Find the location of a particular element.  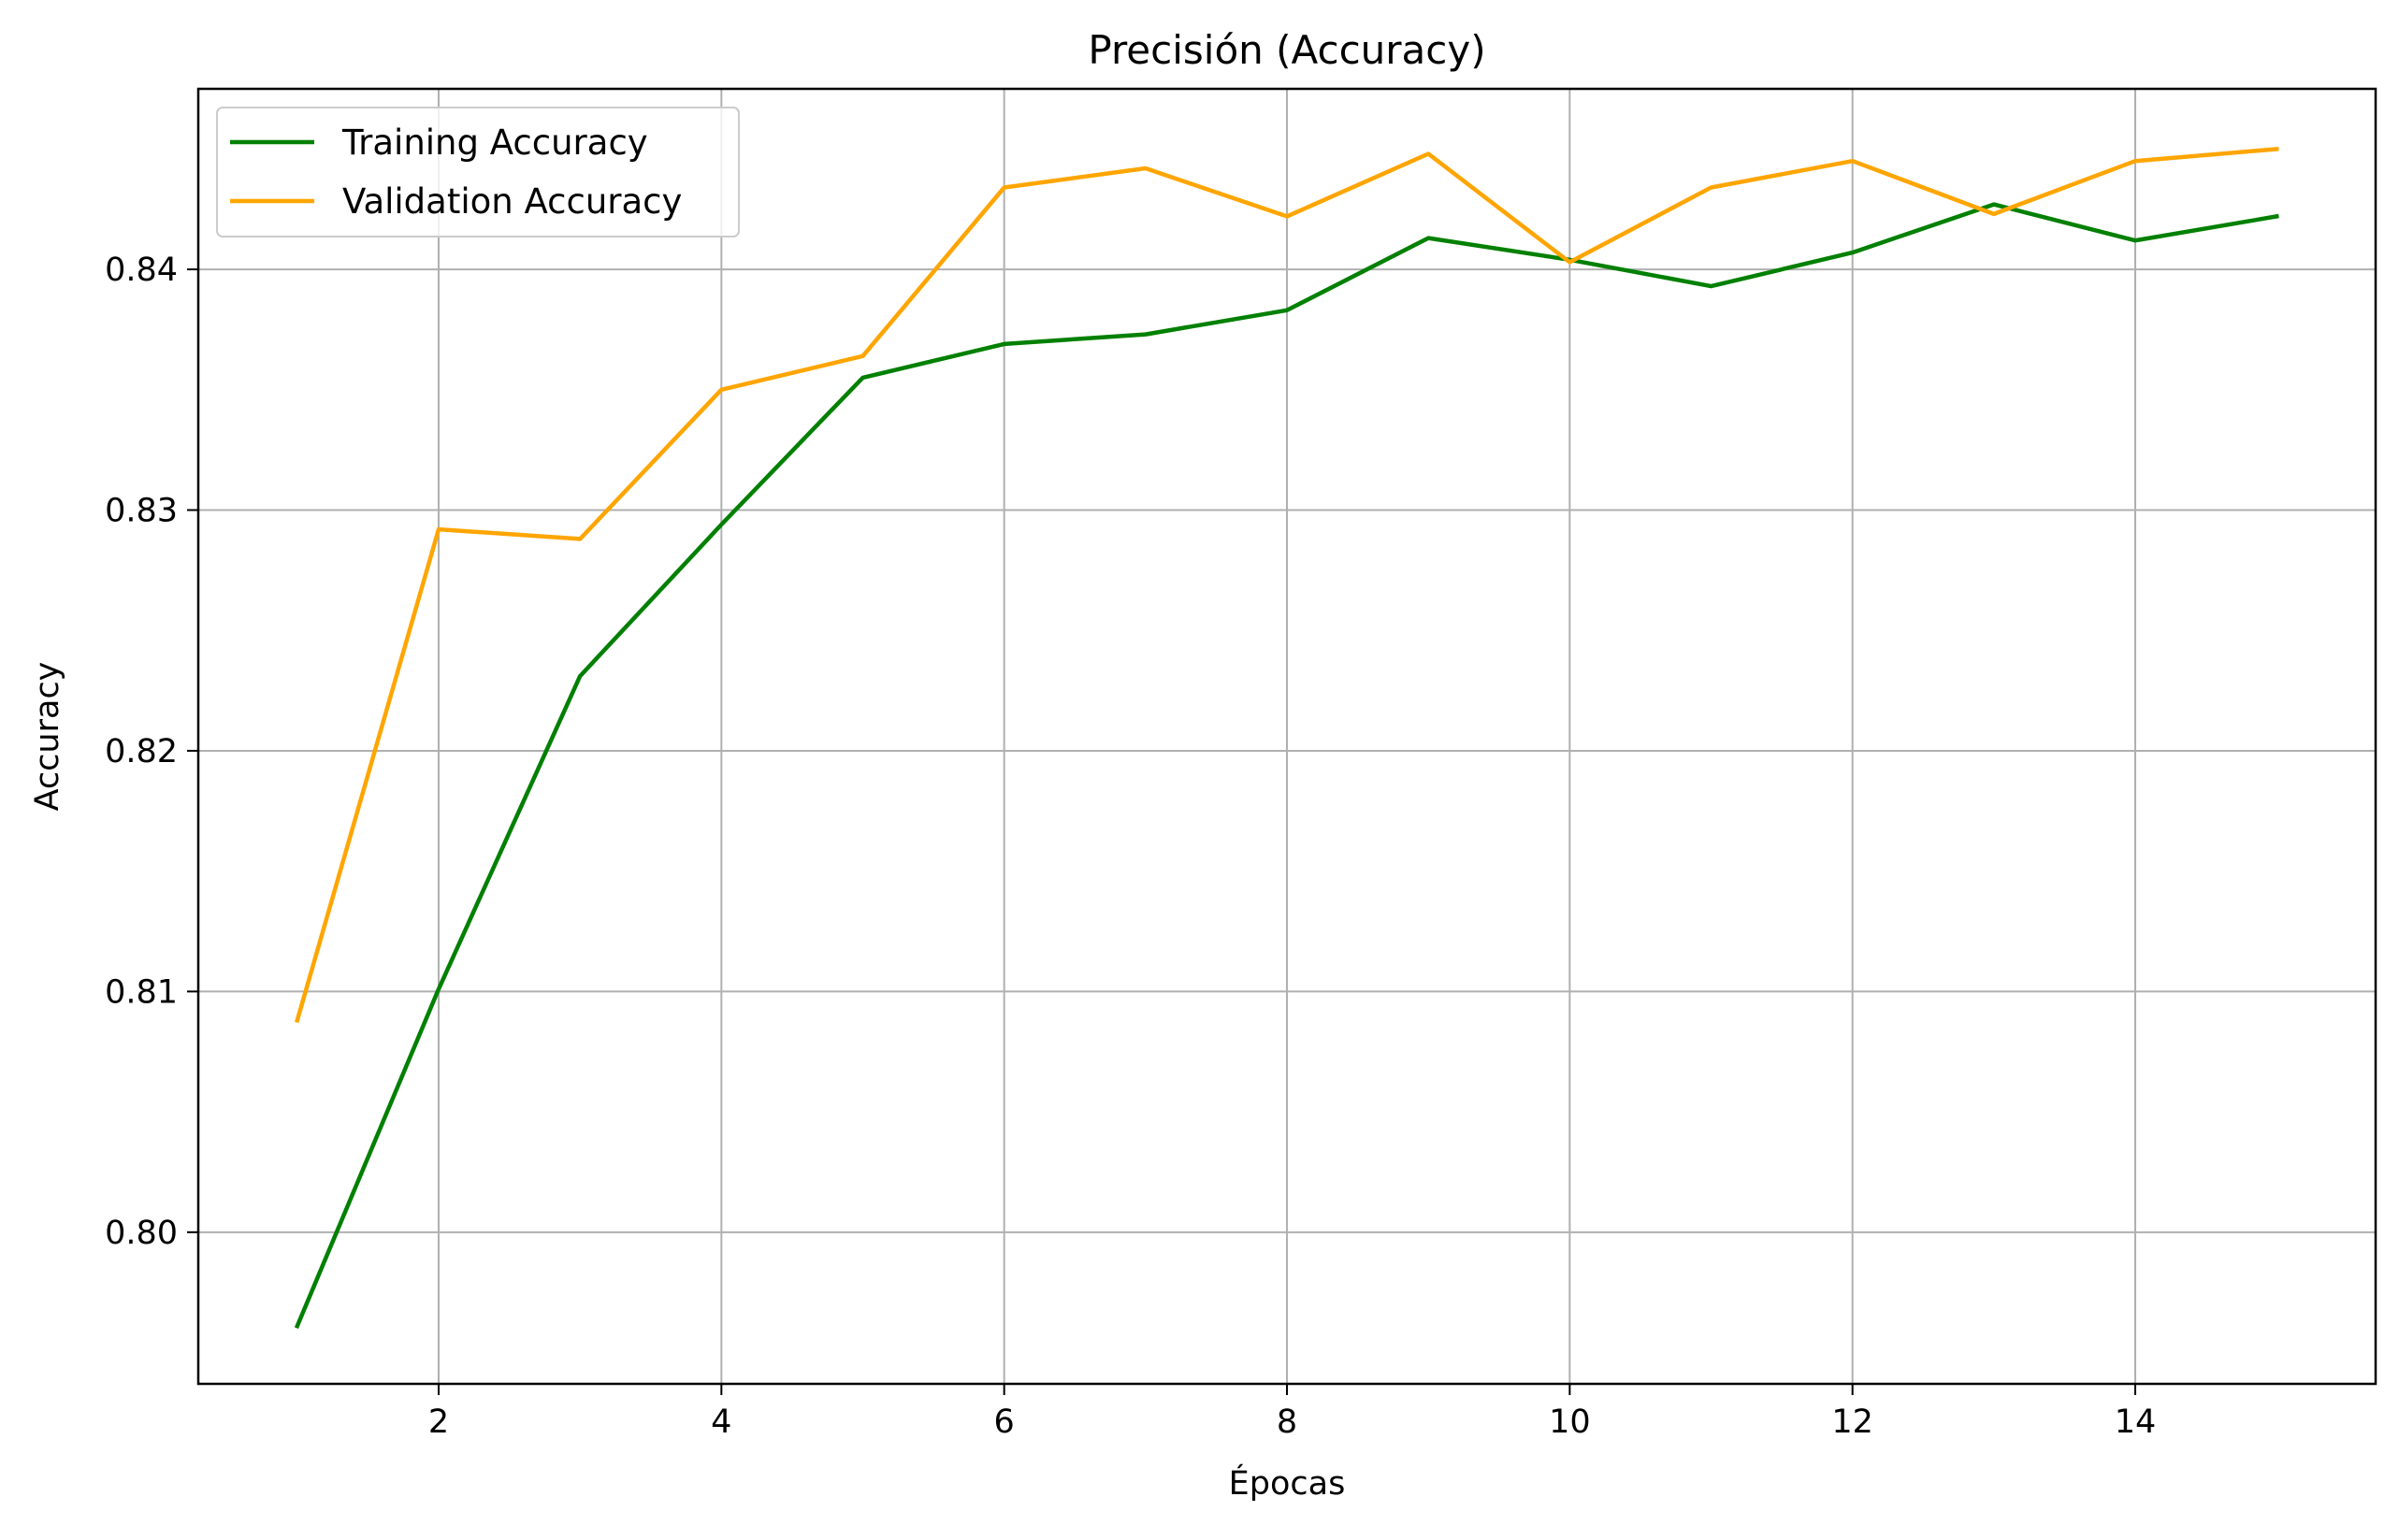

y-tick-label: 0.84 is located at coordinates (141, 270).